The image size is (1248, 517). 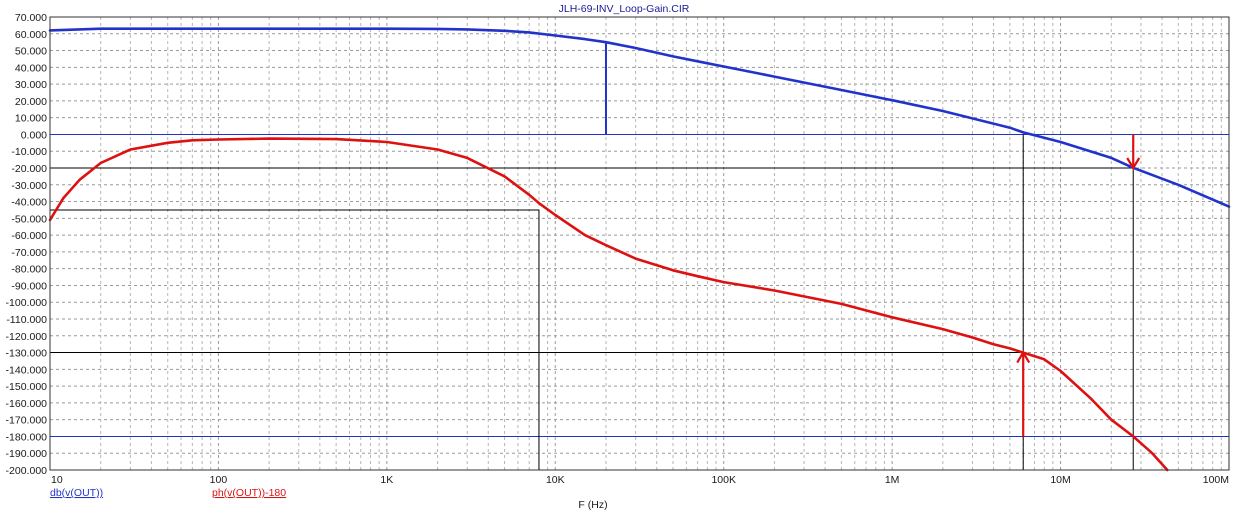 What do you see at coordinates (27, 354) in the screenshot?
I see `y-tick-label: -130.000` at bounding box center [27, 354].